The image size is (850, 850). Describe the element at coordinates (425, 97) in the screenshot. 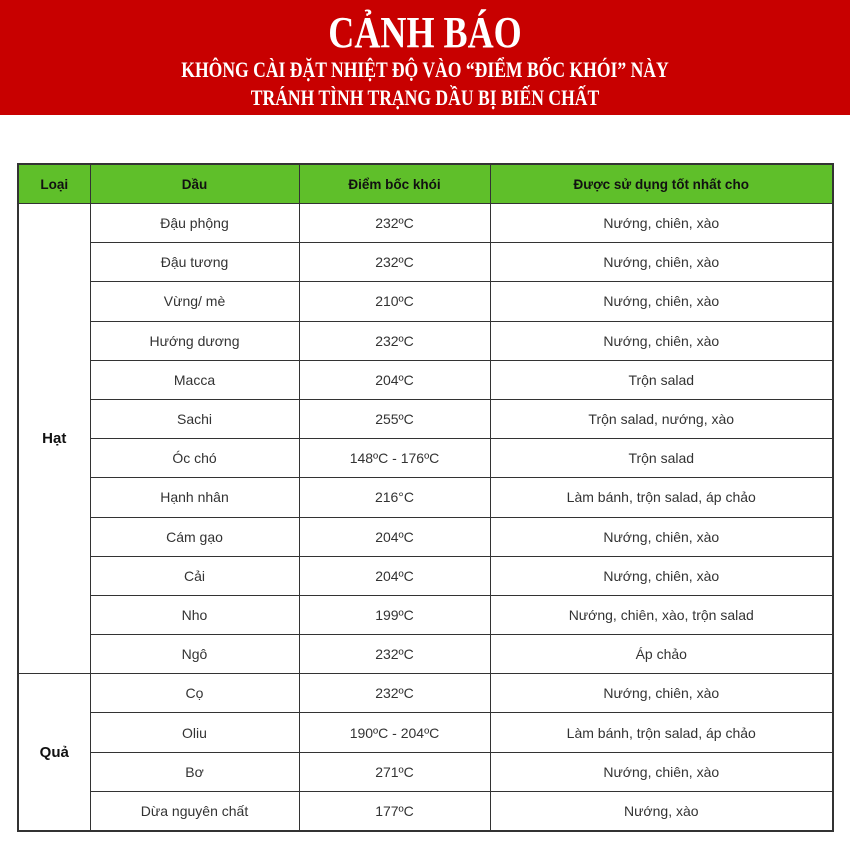

I see `banner-subtitle-2: TRÁNH TÌNH TRẠNG DẦU BỊ BIẾN CHẤT` at that location.